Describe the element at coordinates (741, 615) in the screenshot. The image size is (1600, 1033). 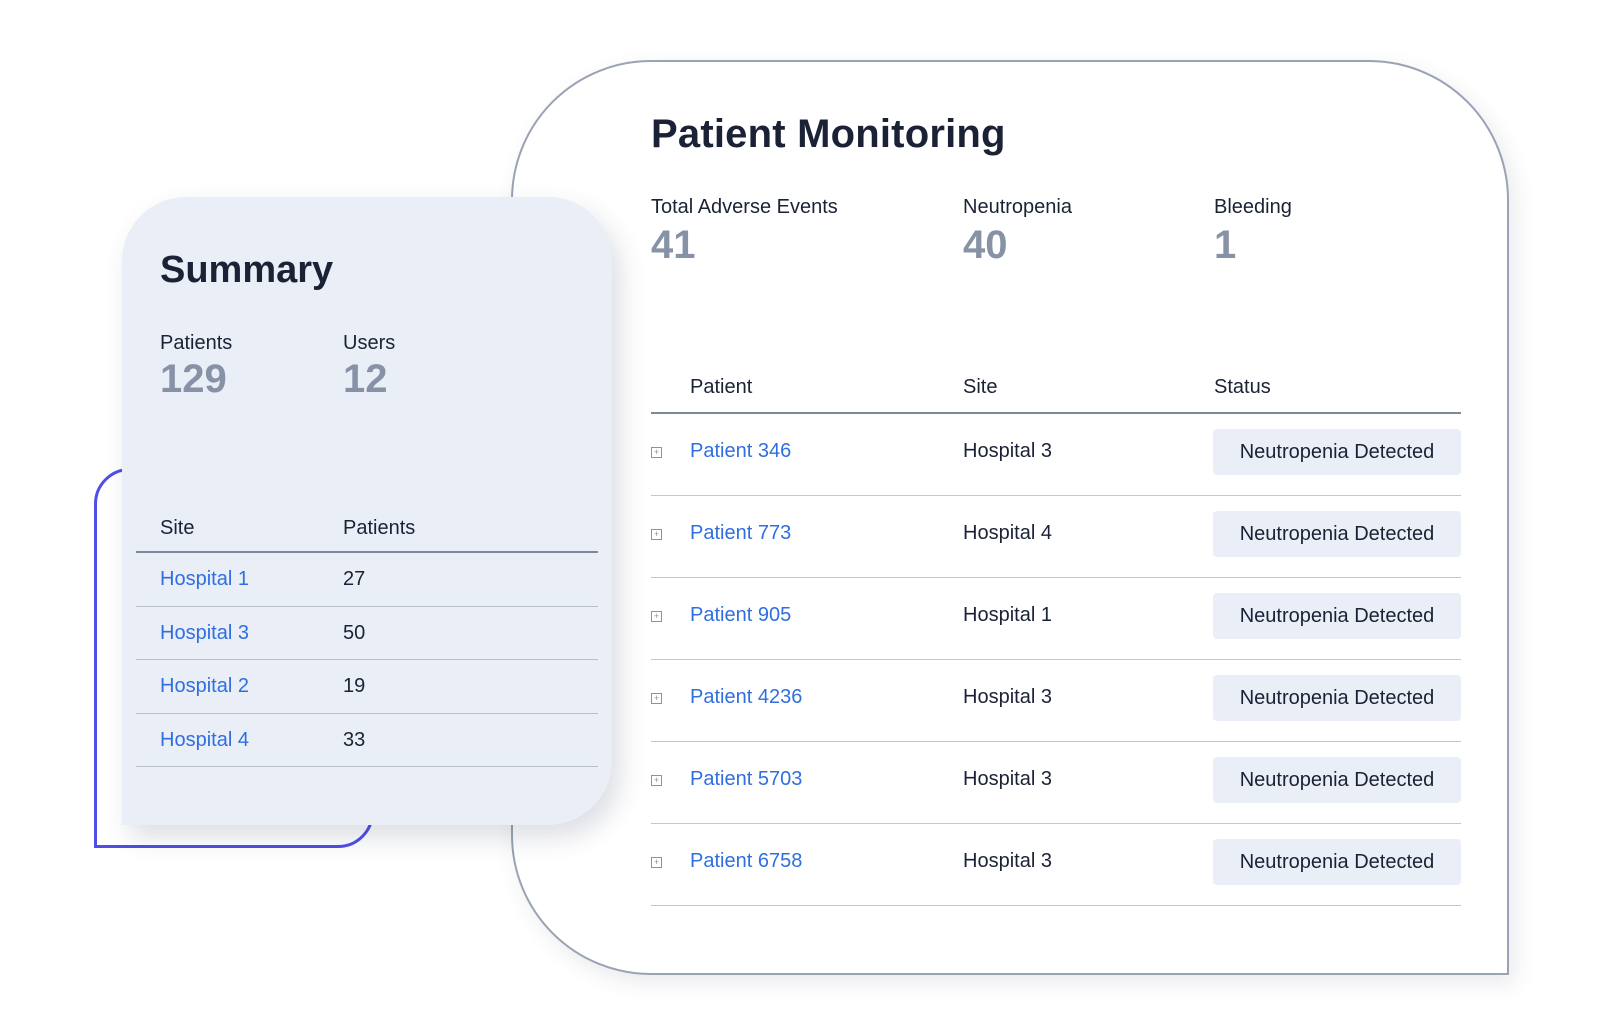
I see `patient-link: Patient 905` at that location.